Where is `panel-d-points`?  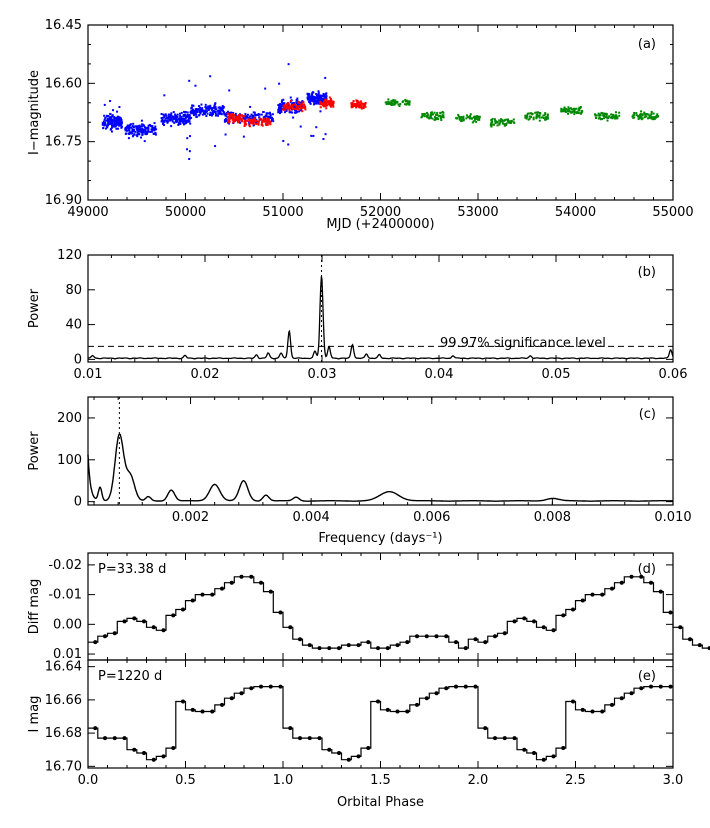 panel-d-points is located at coordinates (401, 612).